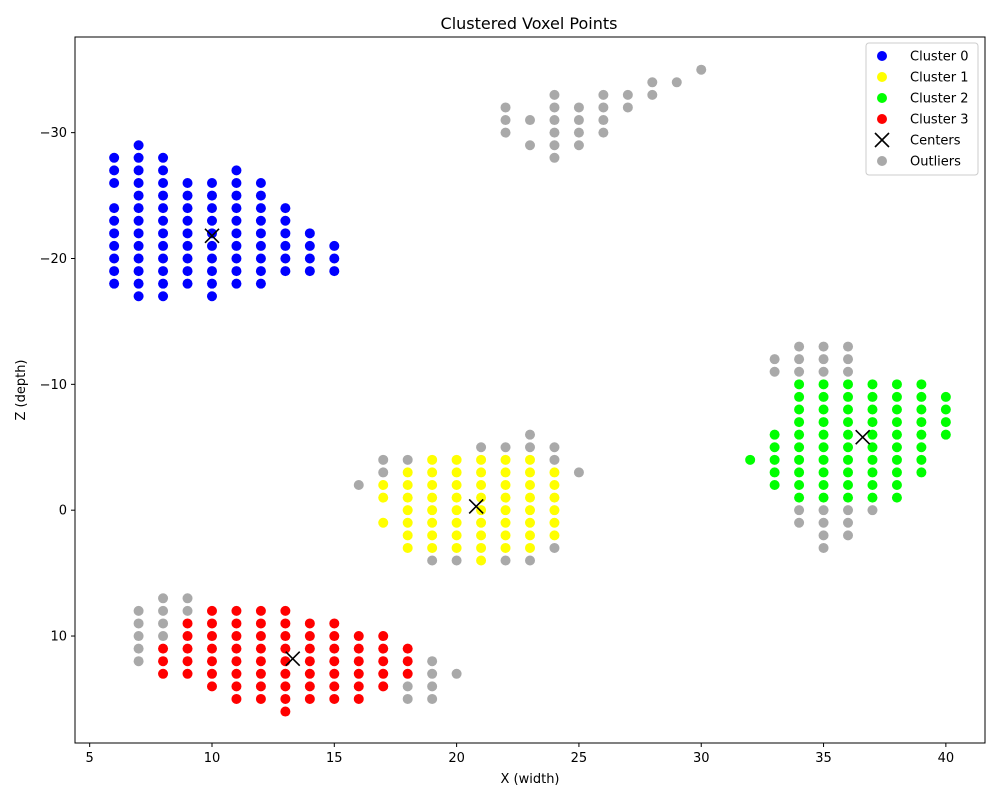  I want to click on x-tick-label: 30, so click(701, 758).